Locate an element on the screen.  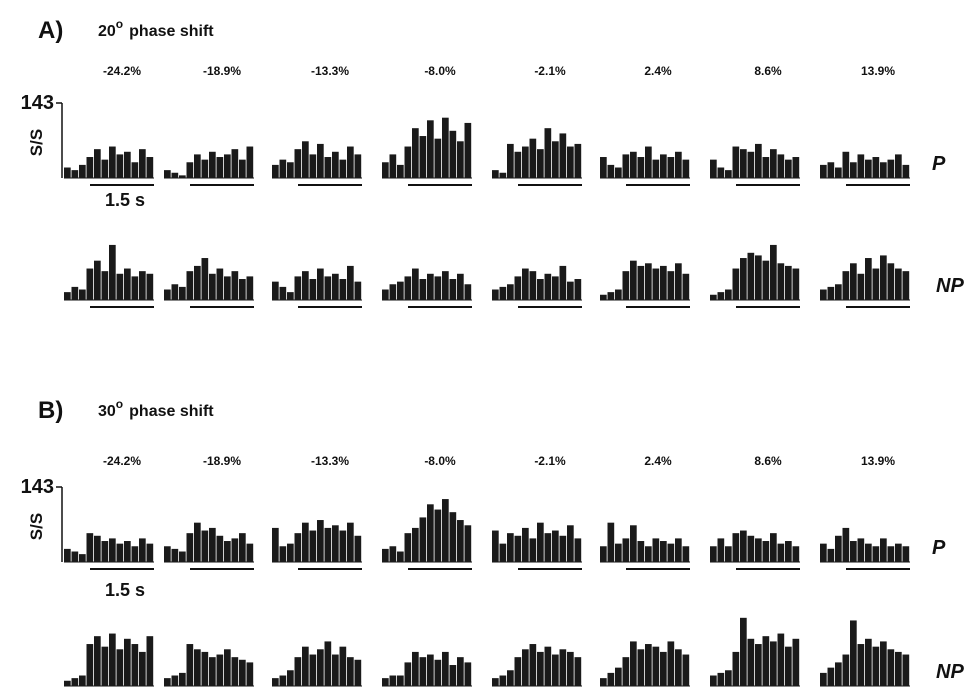
panel-label: A) is located at coordinates (50, 30).